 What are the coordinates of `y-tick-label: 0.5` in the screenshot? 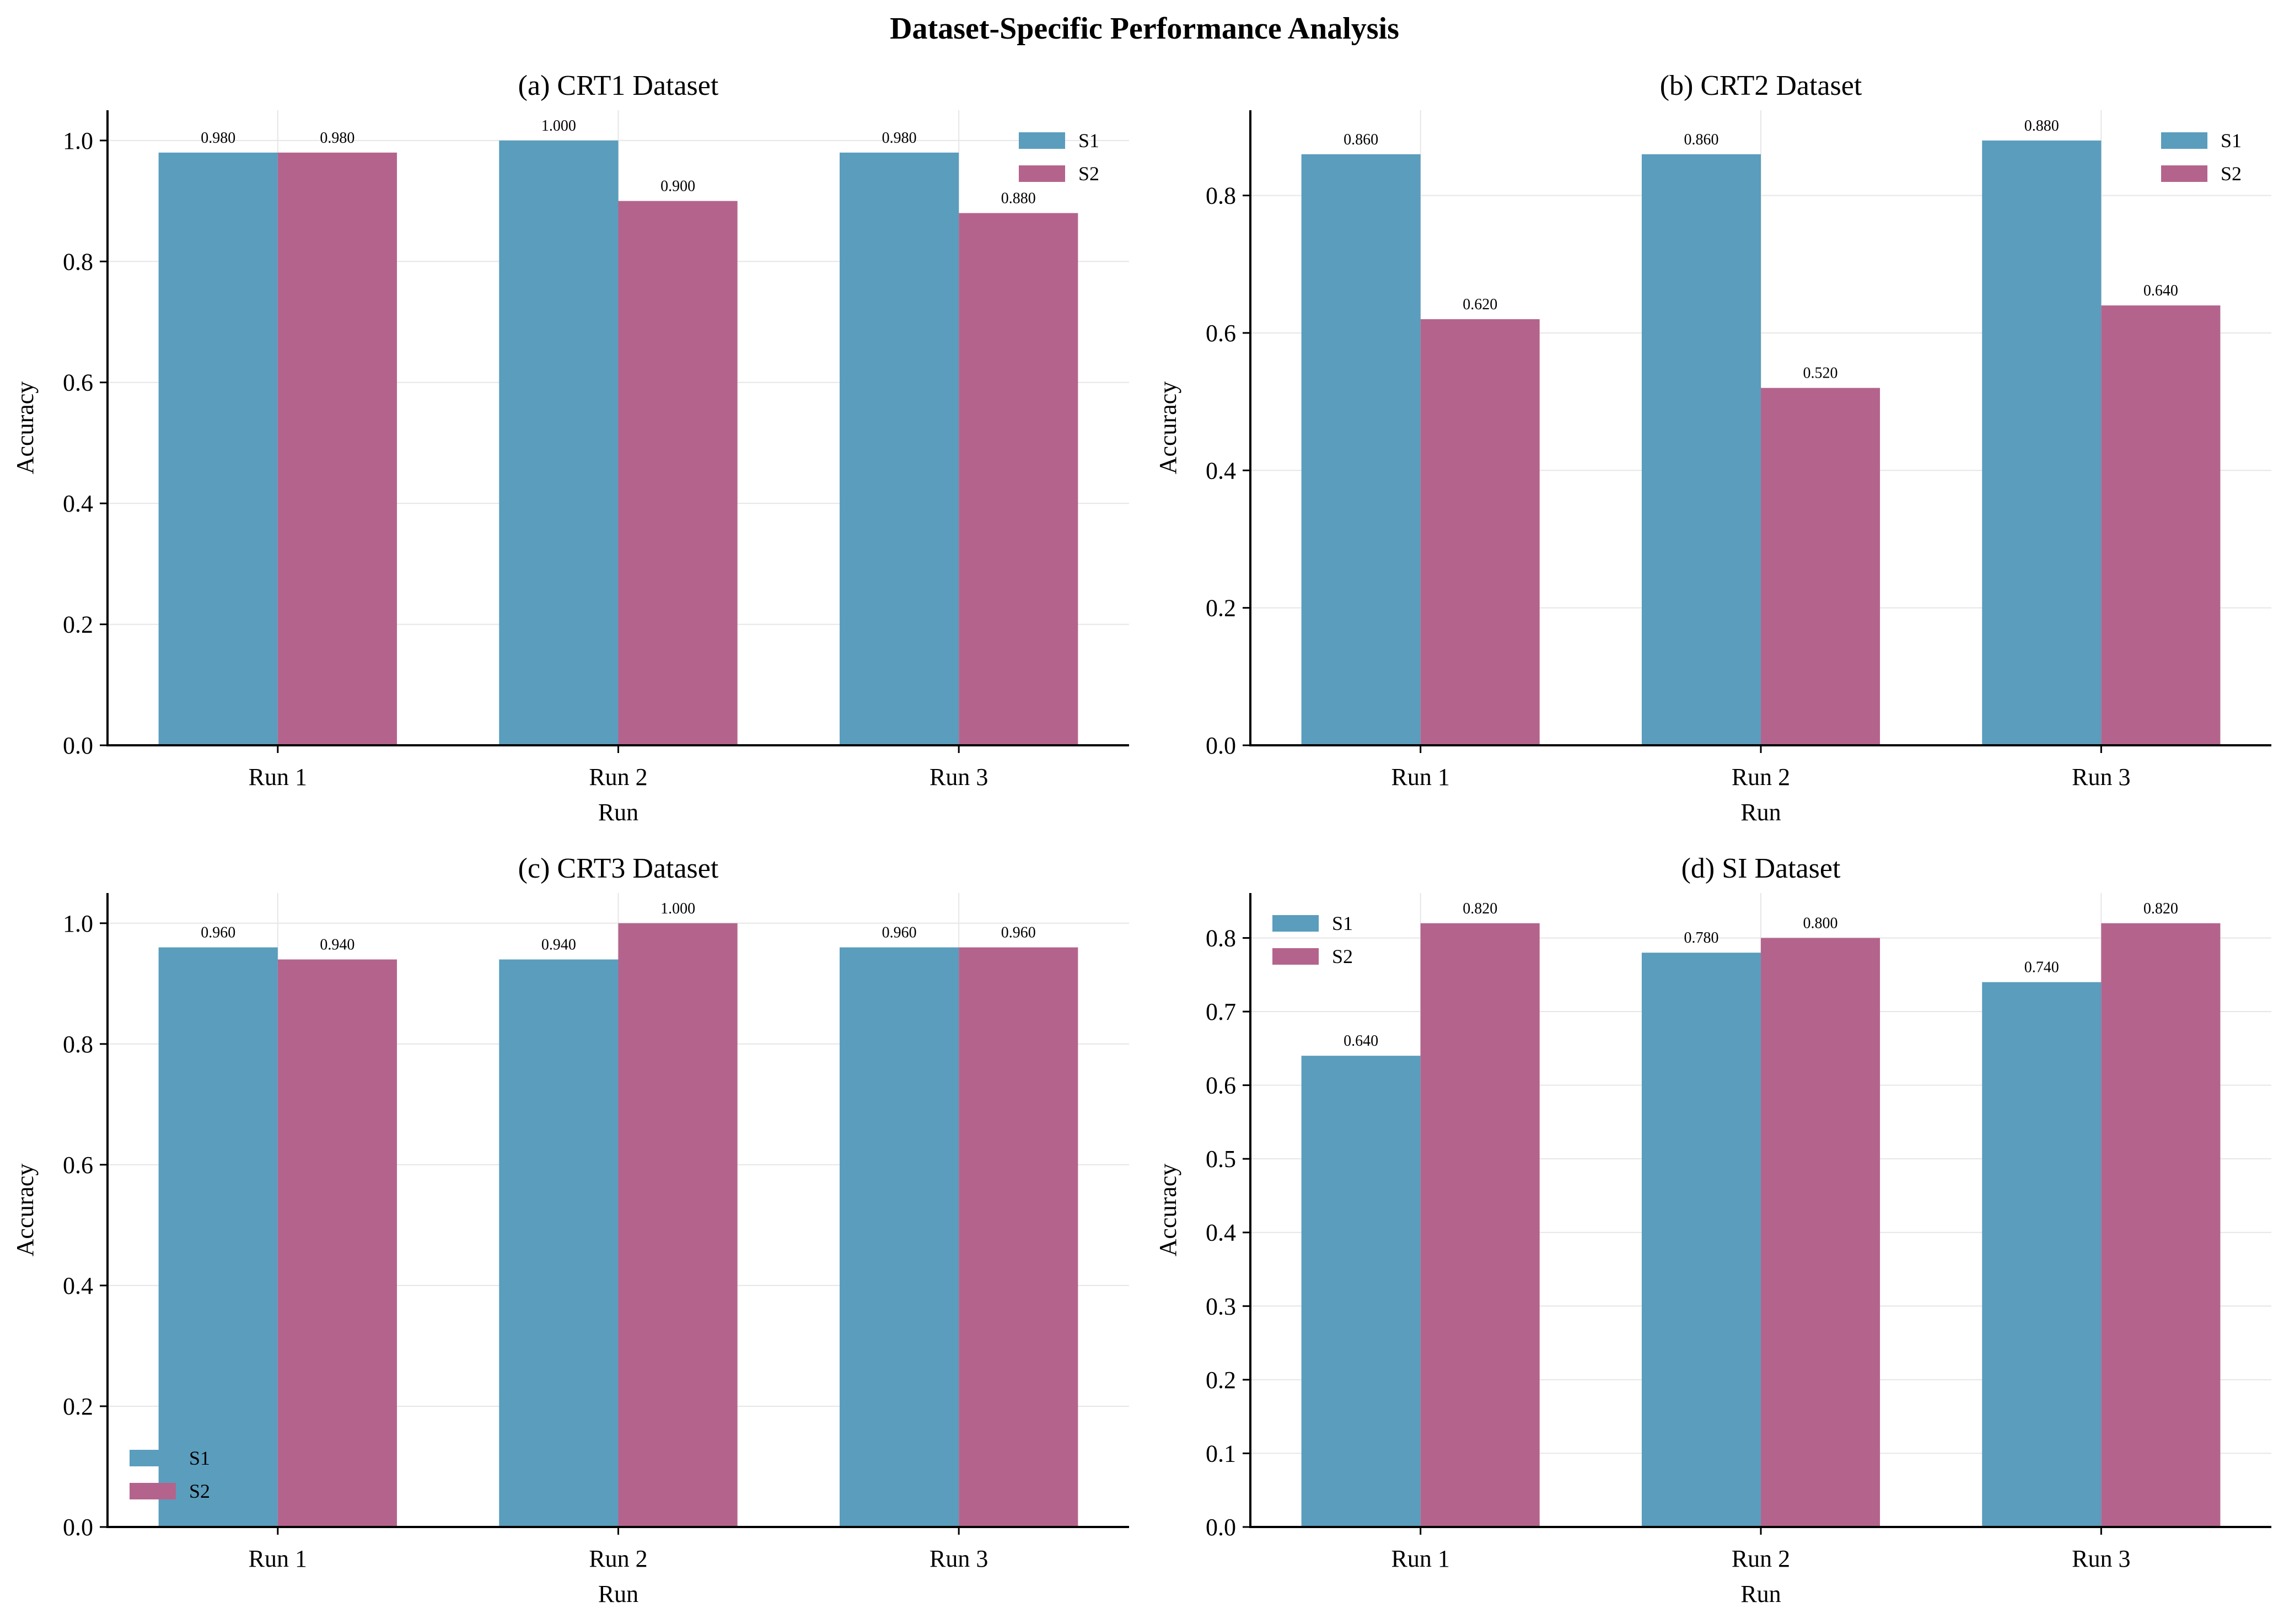 It's located at (1221, 1160).